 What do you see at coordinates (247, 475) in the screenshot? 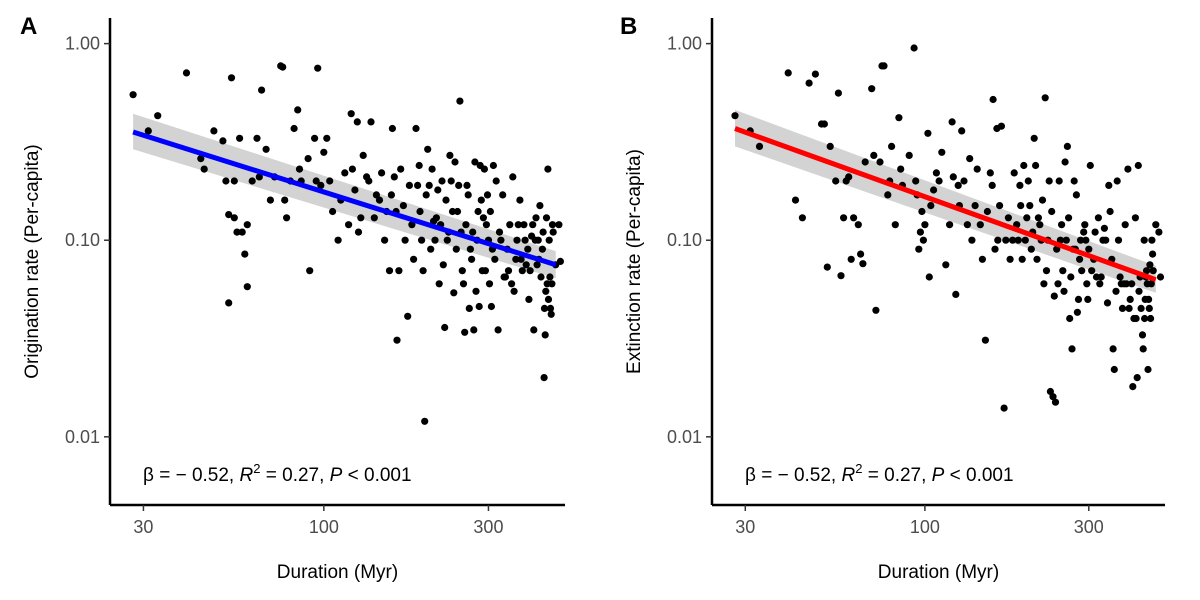
I see `r2-symbol-a: R` at bounding box center [247, 475].